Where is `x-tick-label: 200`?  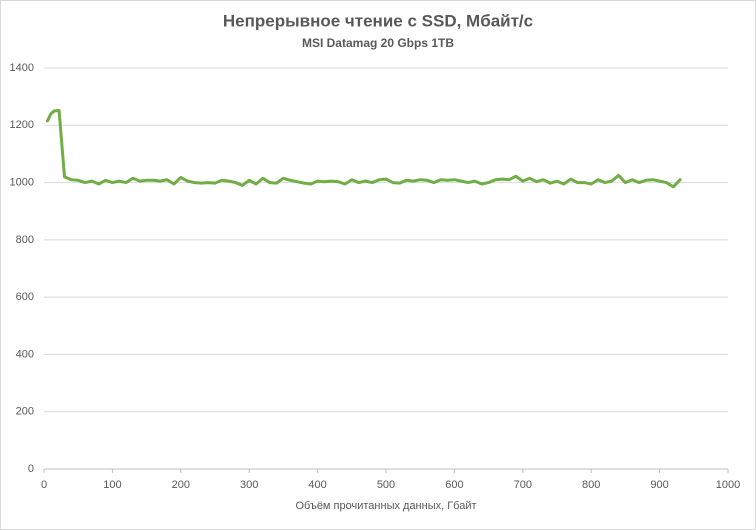 x-tick-label: 200 is located at coordinates (181, 485).